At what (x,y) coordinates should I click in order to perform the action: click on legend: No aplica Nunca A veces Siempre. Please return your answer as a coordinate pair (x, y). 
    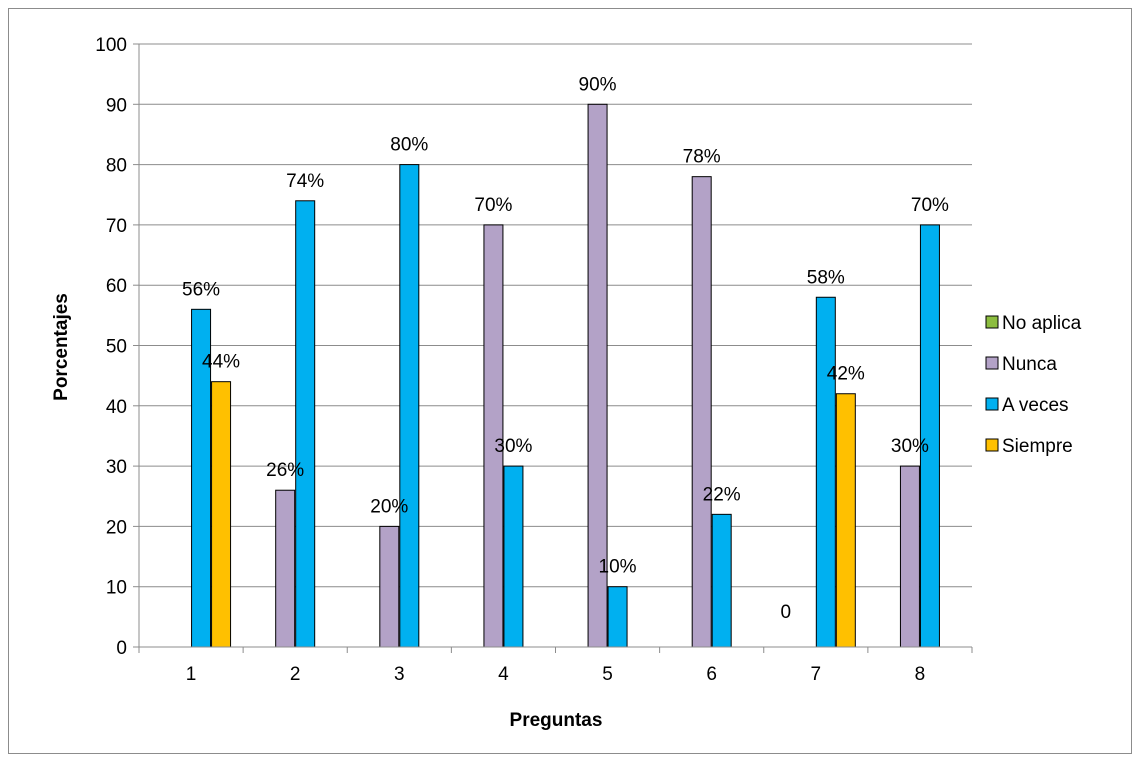
    Looking at the image, I should click on (1033, 385).